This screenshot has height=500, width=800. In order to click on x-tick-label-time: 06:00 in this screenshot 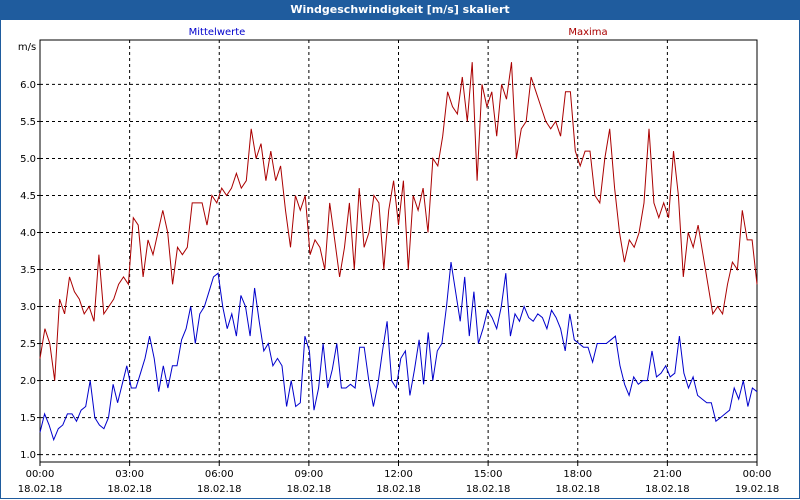, I will do `click(219, 474)`.